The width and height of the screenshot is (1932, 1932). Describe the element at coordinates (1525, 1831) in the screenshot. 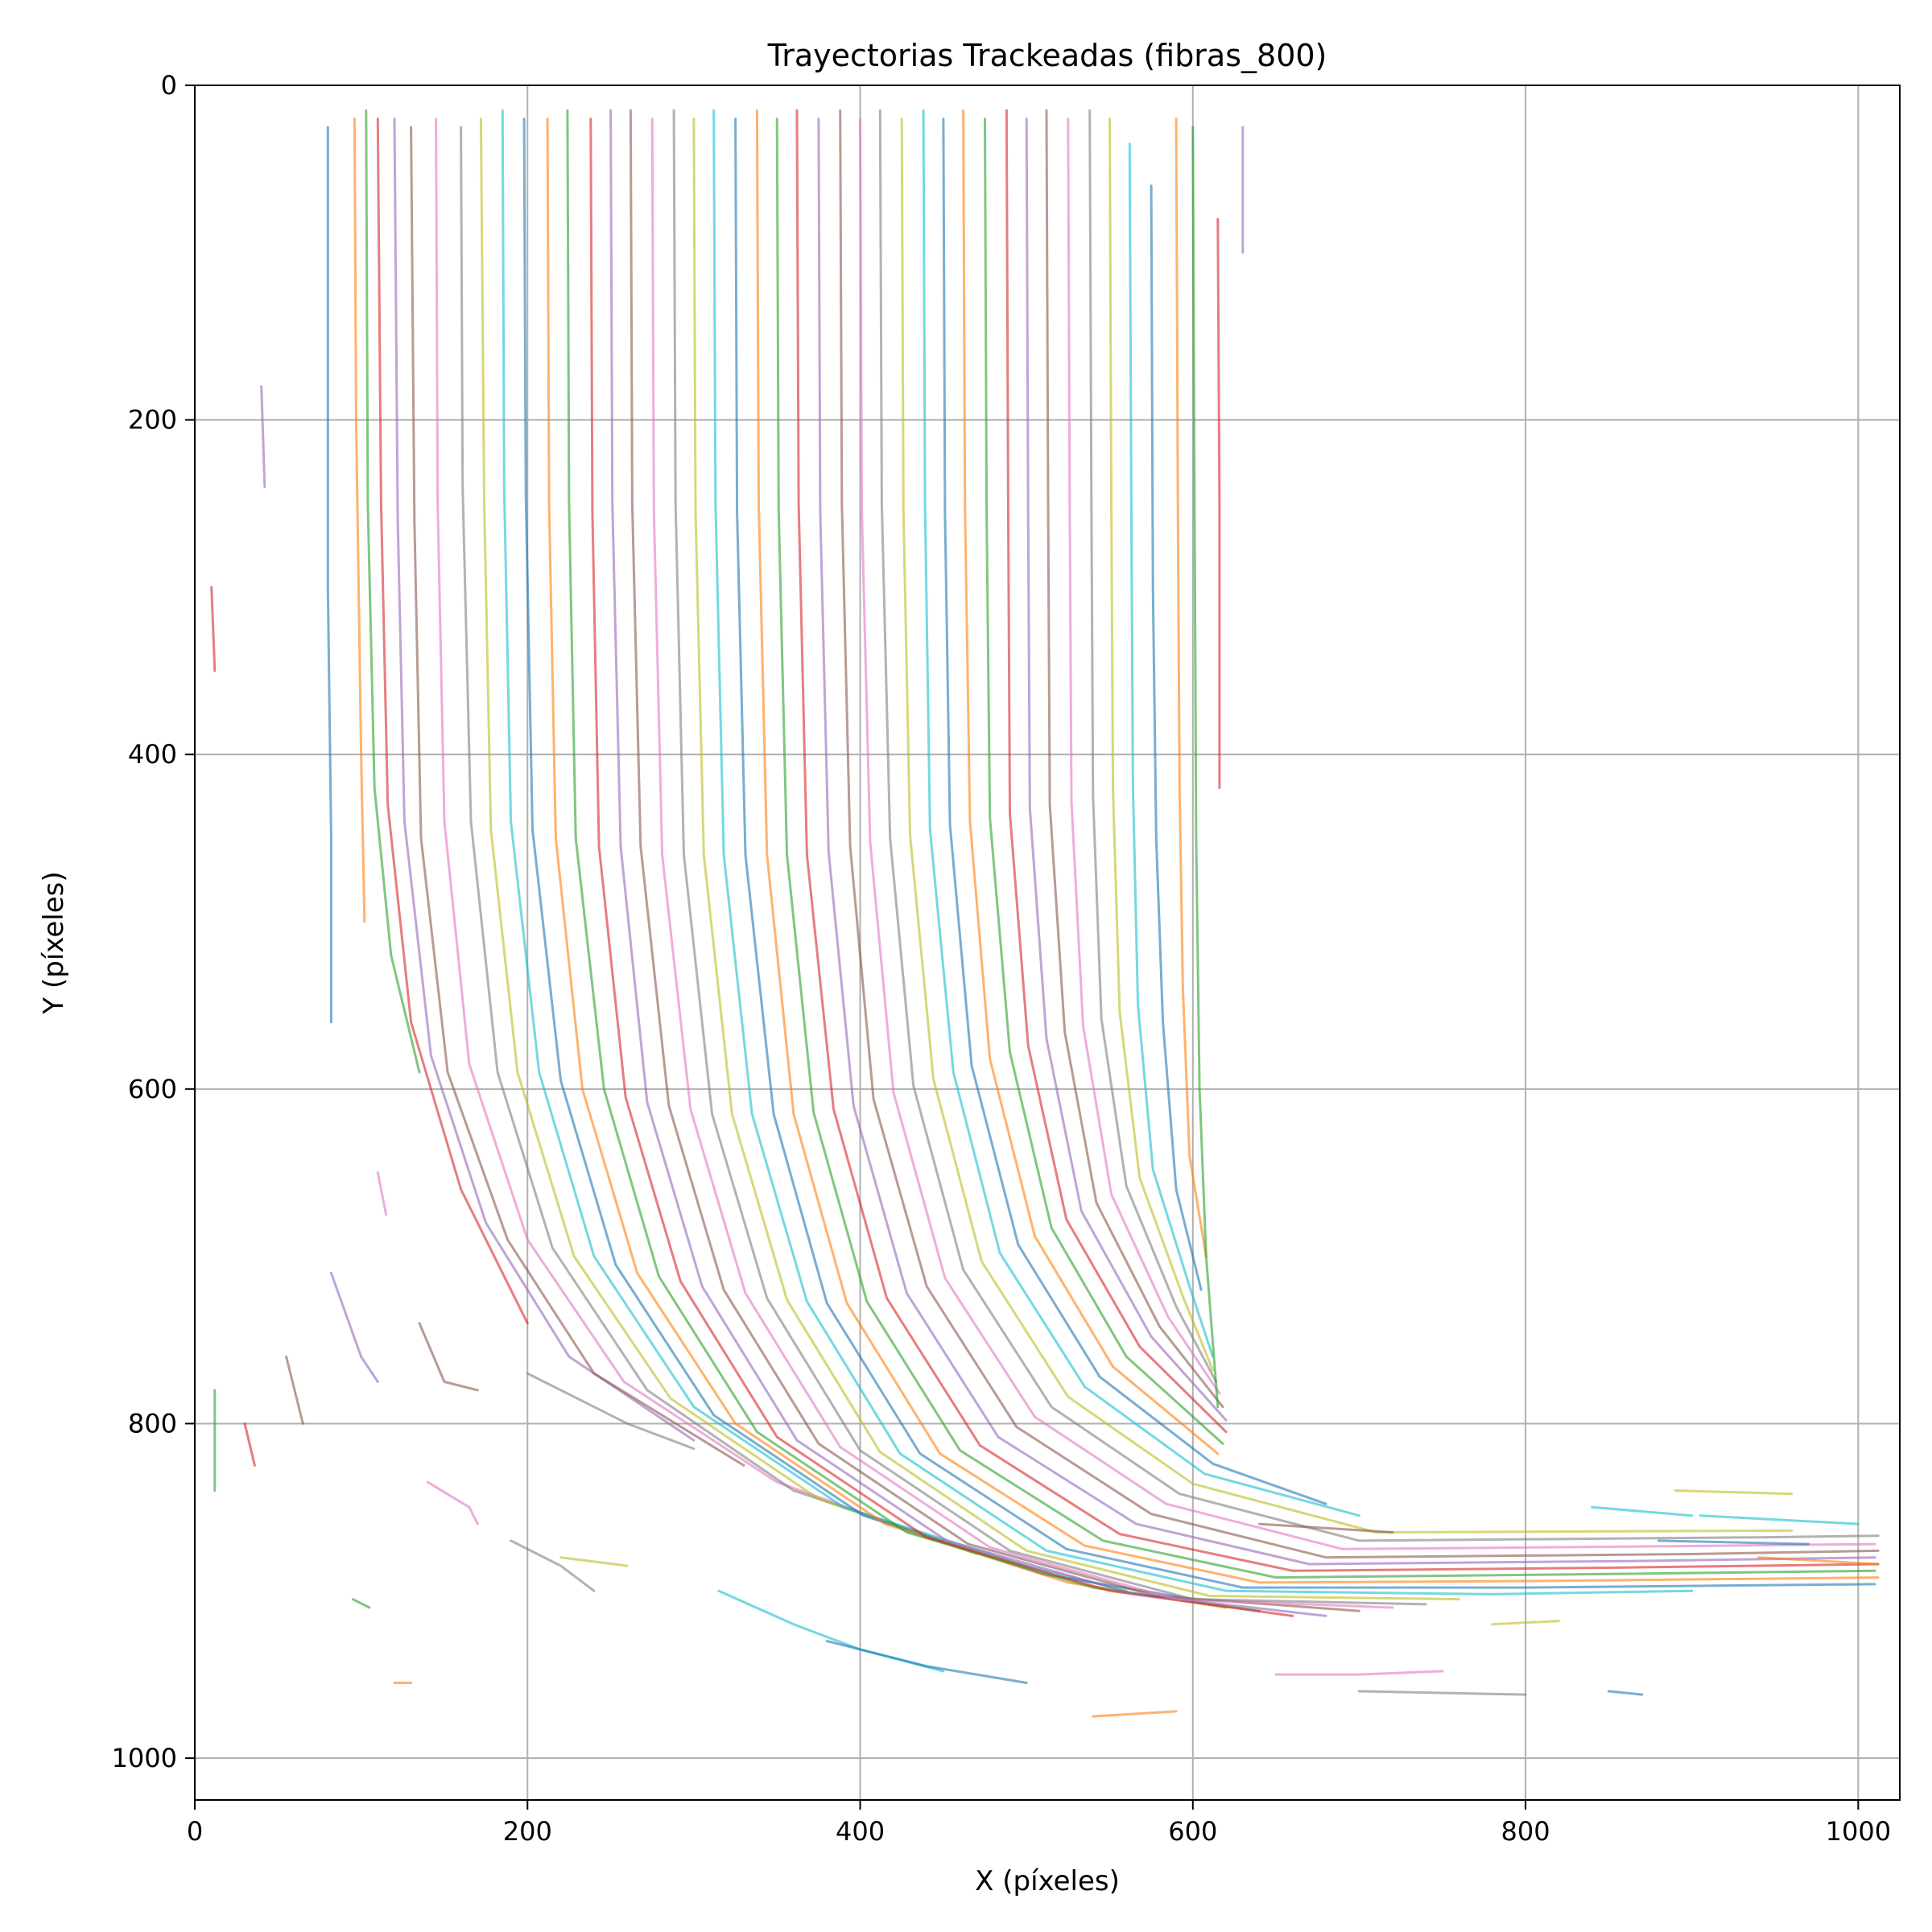

I see `x-tick-label: 800` at that location.